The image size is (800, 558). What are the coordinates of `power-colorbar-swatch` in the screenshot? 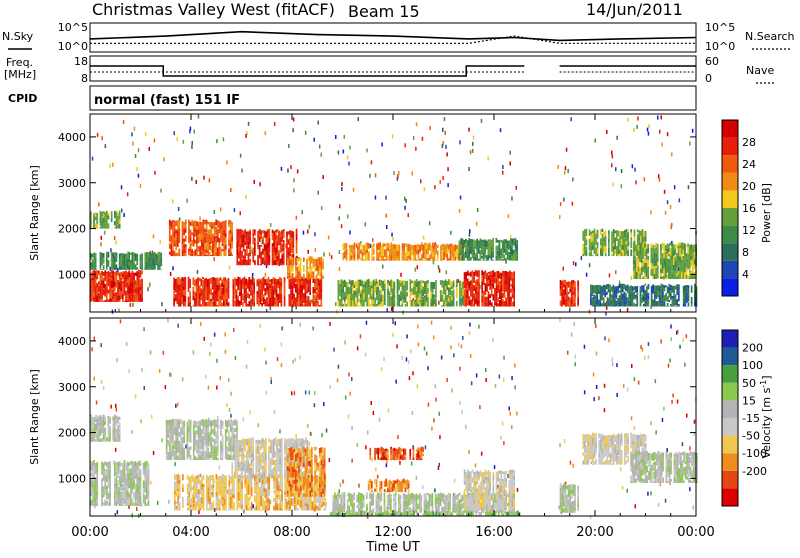 It's located at (730, 270).